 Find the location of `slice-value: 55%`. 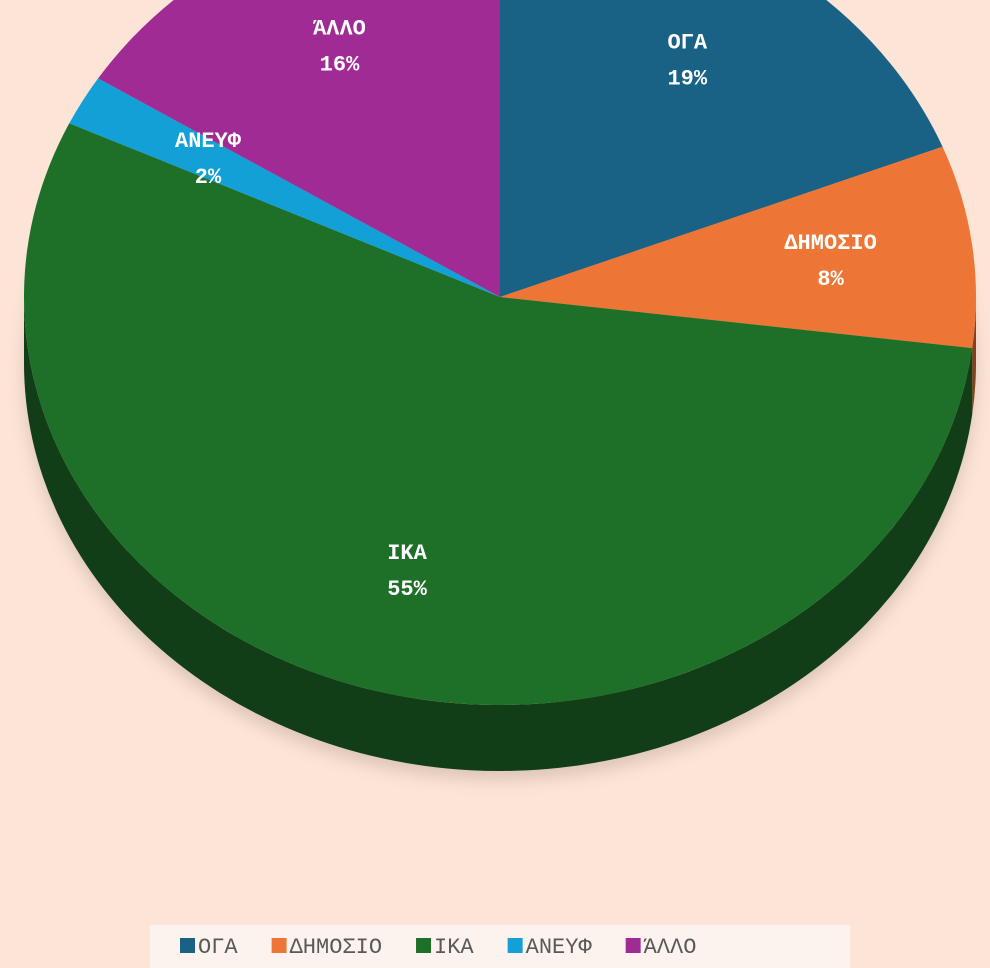

slice-value: 55% is located at coordinates (407, 589).